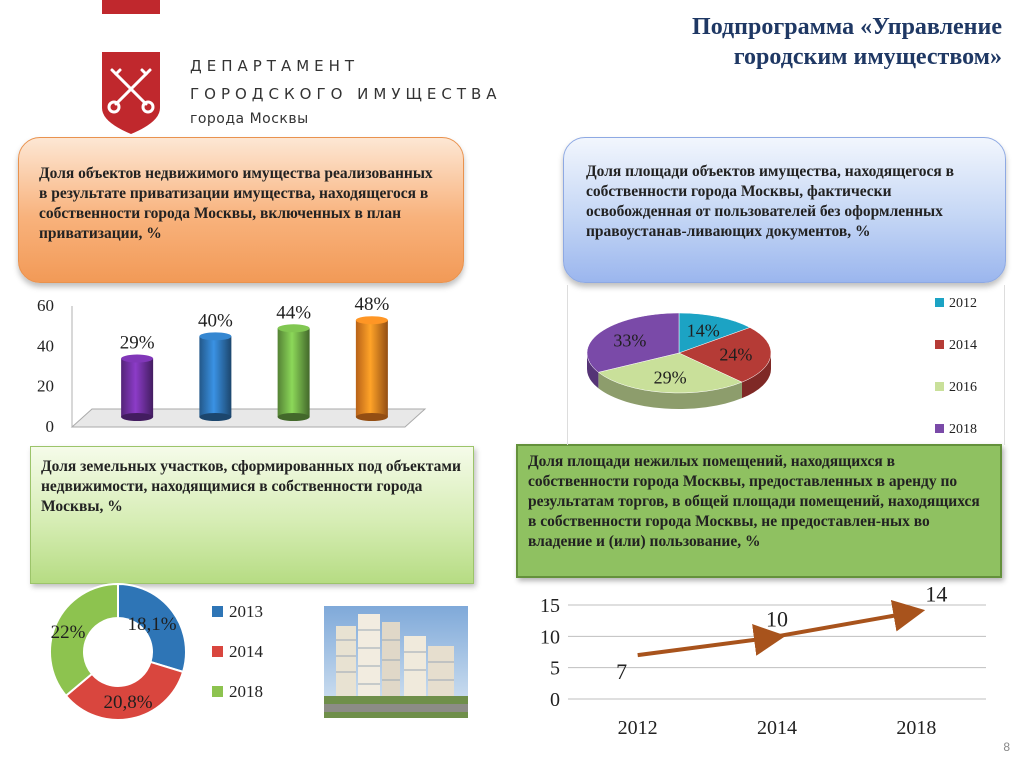 Image resolution: width=1024 pixels, height=768 pixels. What do you see at coordinates (131, 93) in the screenshot?
I see `department-logo-shield-icon` at bounding box center [131, 93].